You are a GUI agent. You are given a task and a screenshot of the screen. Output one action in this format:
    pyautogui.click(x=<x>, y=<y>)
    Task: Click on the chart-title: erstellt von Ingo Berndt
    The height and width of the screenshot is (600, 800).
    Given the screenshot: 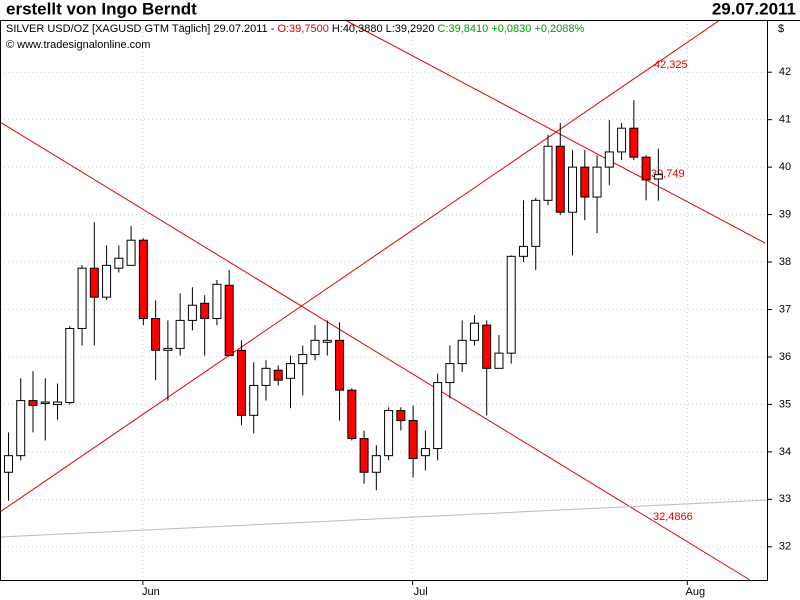 What is the action you would take?
    pyautogui.click(x=101, y=9)
    